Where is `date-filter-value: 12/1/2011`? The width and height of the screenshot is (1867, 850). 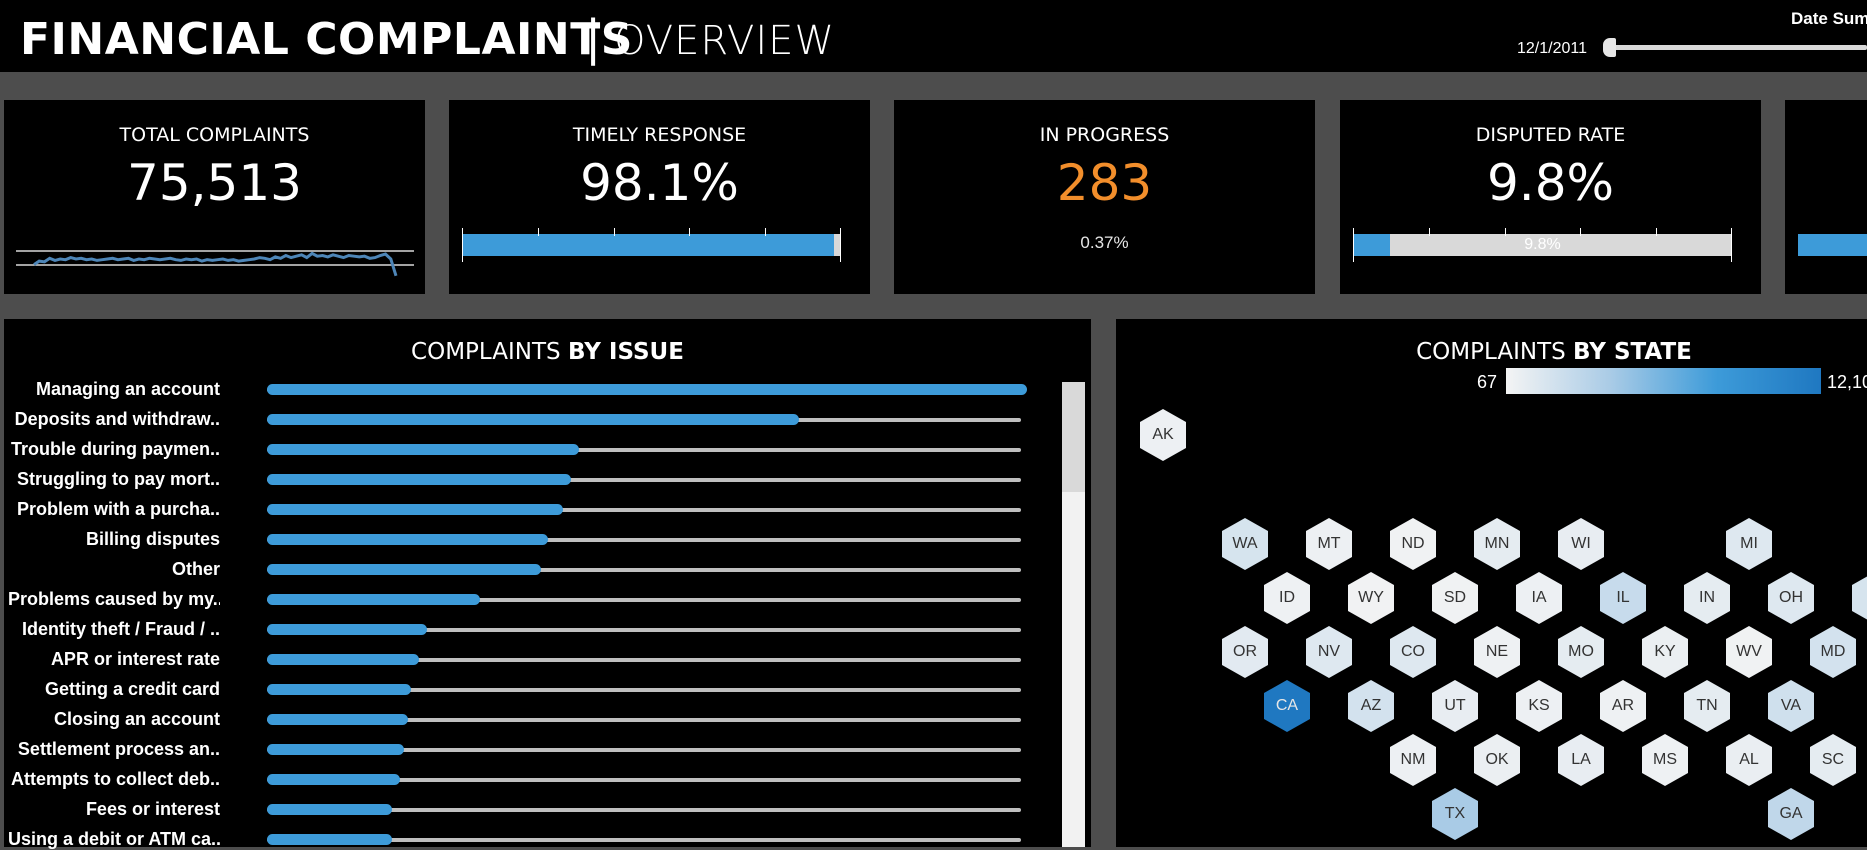
date-filter-value: 12/1/2011 is located at coordinates (1552, 48).